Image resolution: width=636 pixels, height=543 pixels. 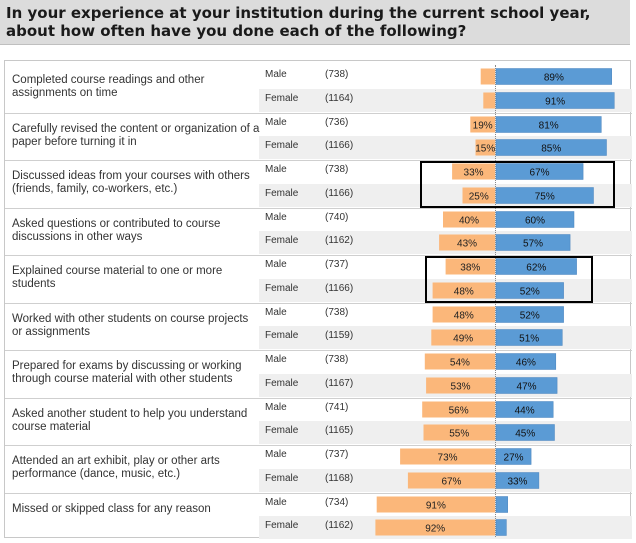 I want to click on bar-pair: 43% 57%, so click(x=505, y=242).